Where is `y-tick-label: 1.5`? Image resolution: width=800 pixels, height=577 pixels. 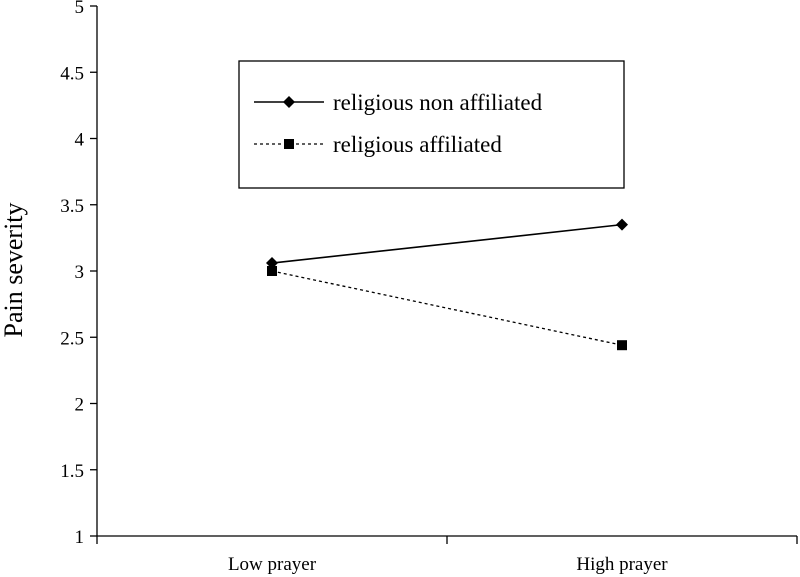
y-tick-label: 1.5 is located at coordinates (72, 471).